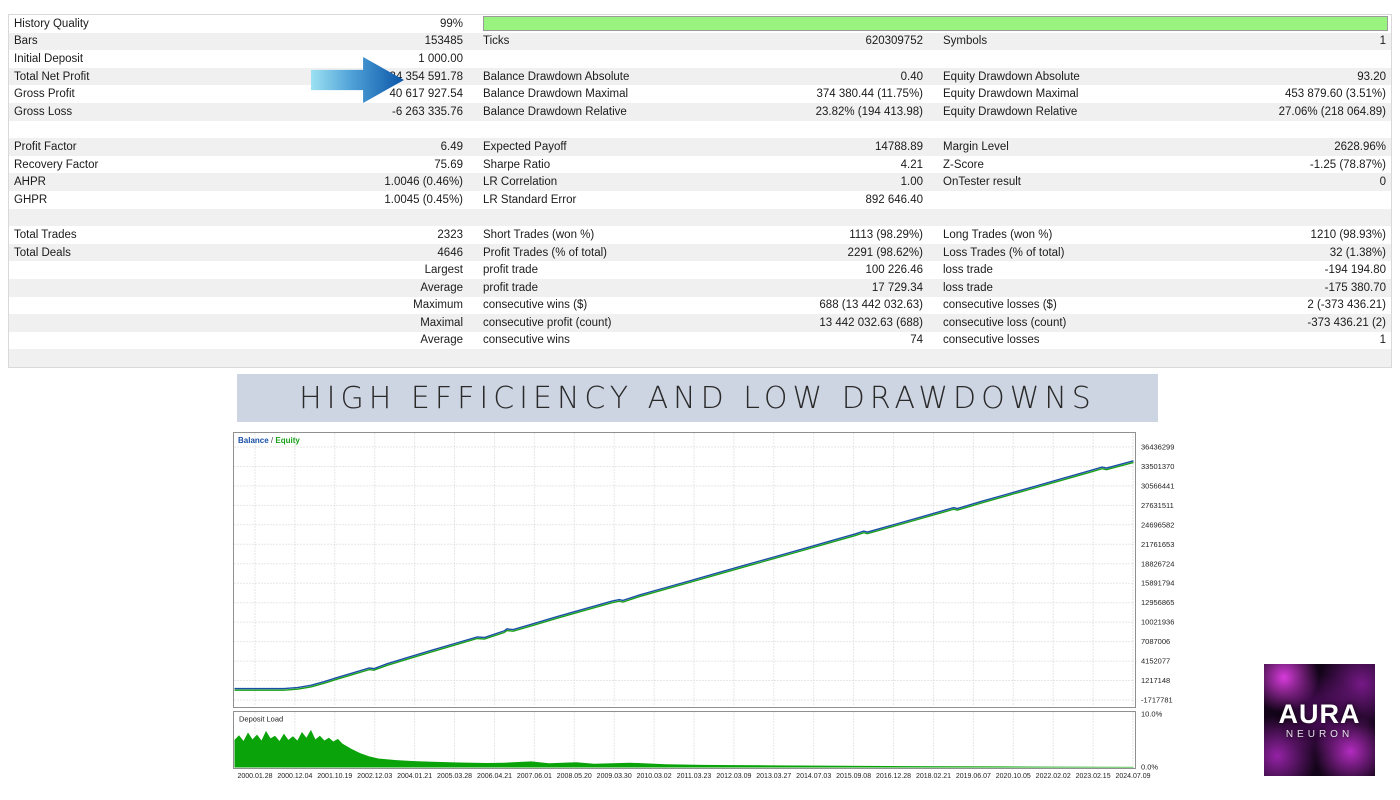  Describe the element at coordinates (1157, 466) in the screenshot. I see `y-axis-label: 33501370` at that location.